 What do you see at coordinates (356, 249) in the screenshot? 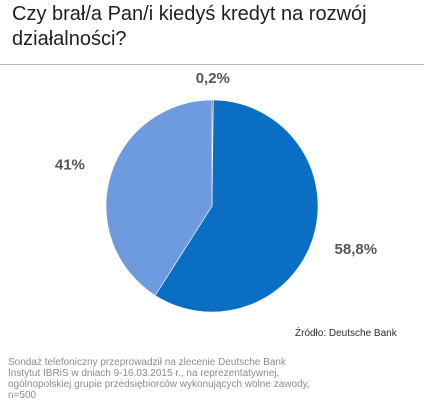
I see `slice-data-label: 58,8%` at bounding box center [356, 249].